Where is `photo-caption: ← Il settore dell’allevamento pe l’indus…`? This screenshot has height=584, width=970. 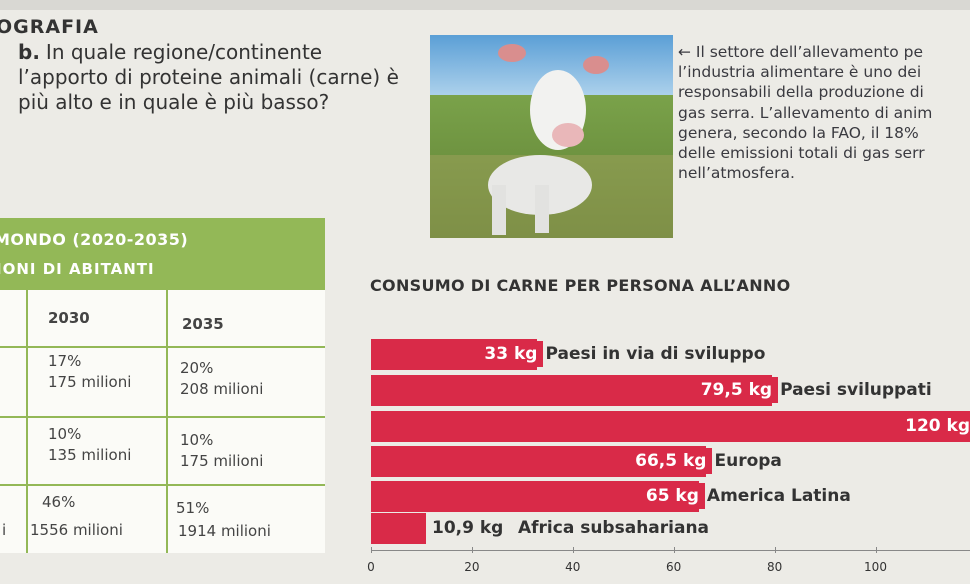
photo-caption: ← Il settore dell’allevamento pe l’indus… is located at coordinates (824, 112).